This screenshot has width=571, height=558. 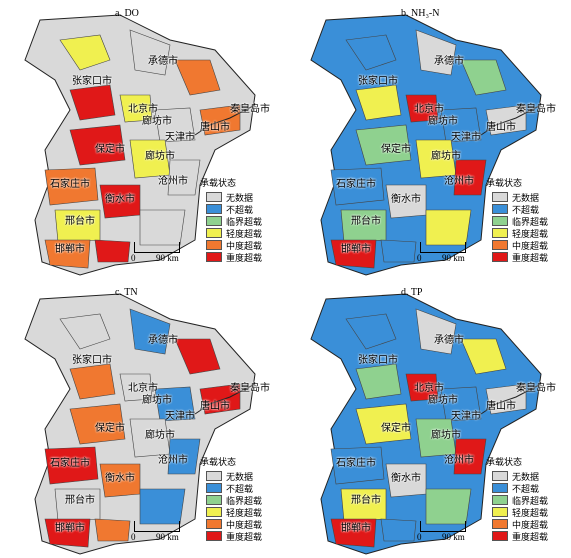 What do you see at coordinates (412, 292) in the screenshot?
I see `panel-title: d. TP` at bounding box center [412, 292].